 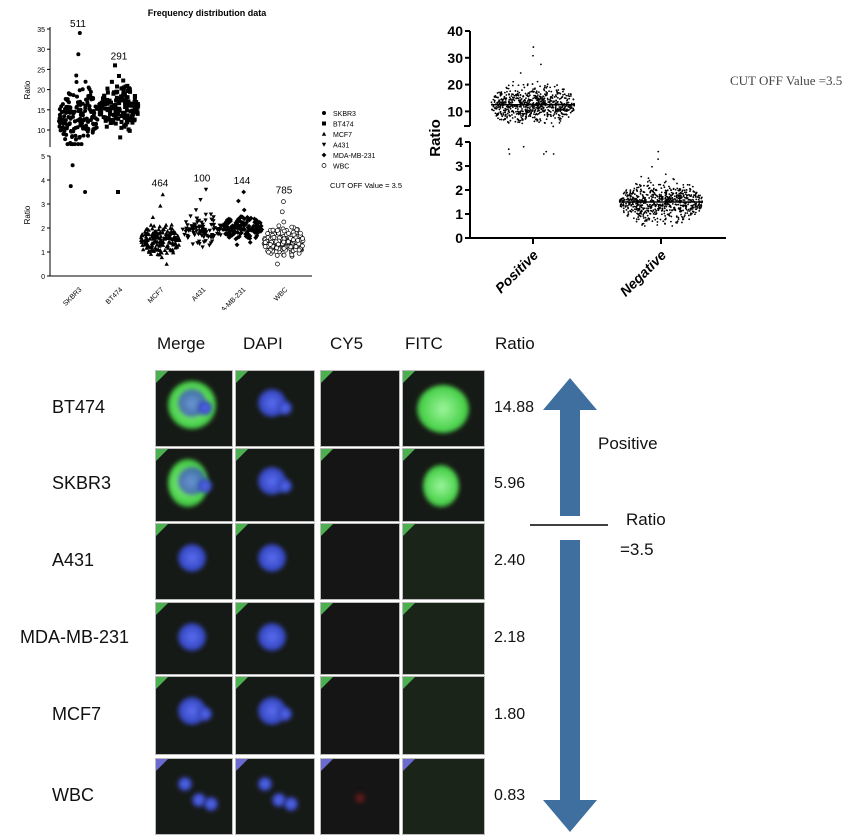 What do you see at coordinates (285, 408) in the screenshot?
I see `nucleus-dapi-signal` at bounding box center [285, 408].